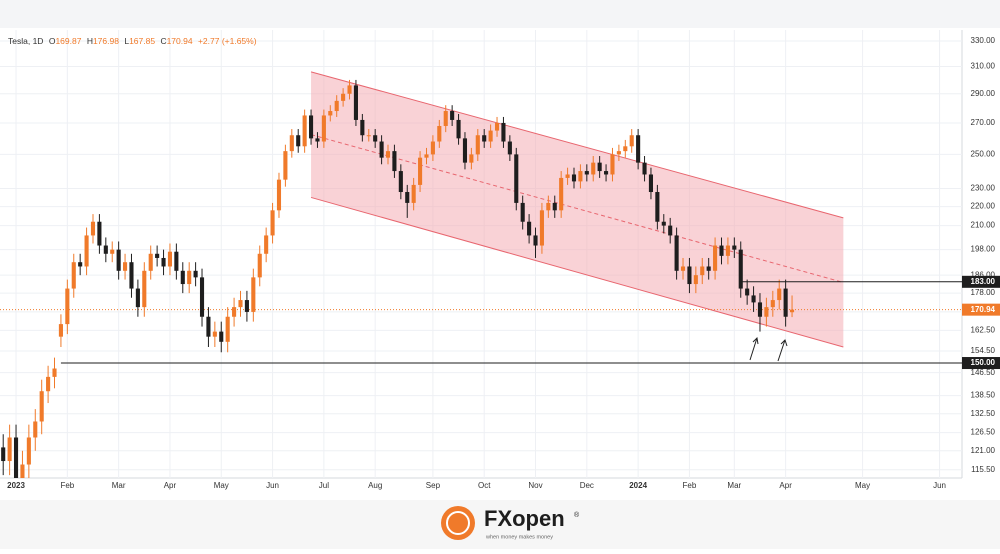 The image size is (1000, 554). What do you see at coordinates (983, 292) in the screenshot?
I see `y-tick-label: 178.00` at bounding box center [983, 292].